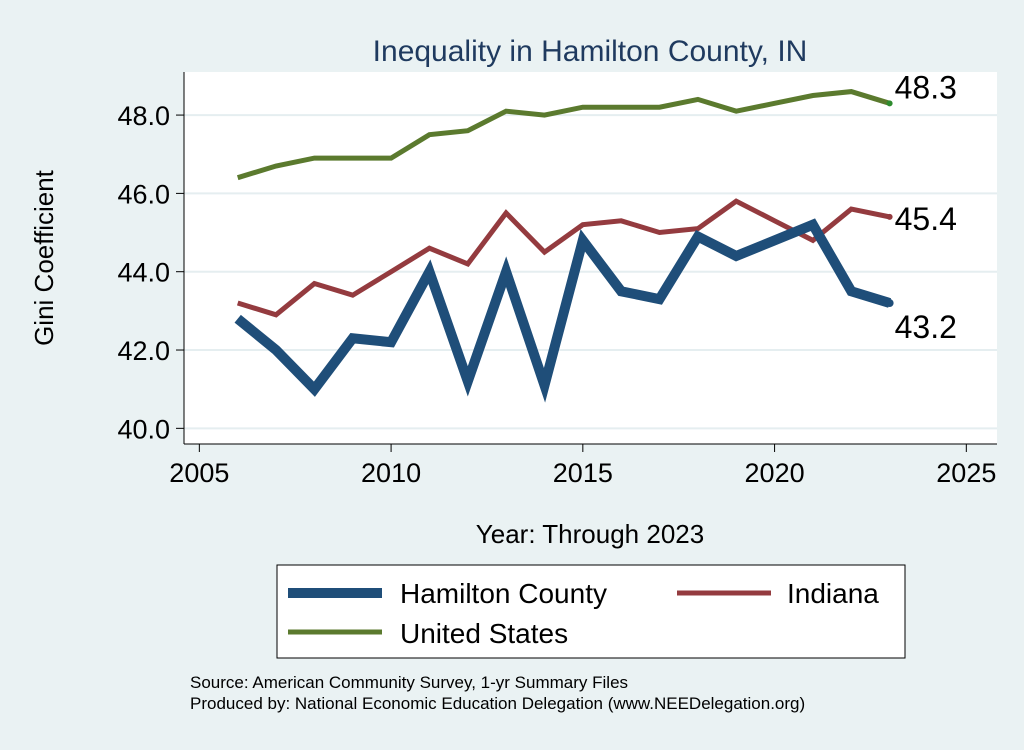  Describe the element at coordinates (889, 303) in the screenshot. I see `end-point-hamilton-county` at that location.